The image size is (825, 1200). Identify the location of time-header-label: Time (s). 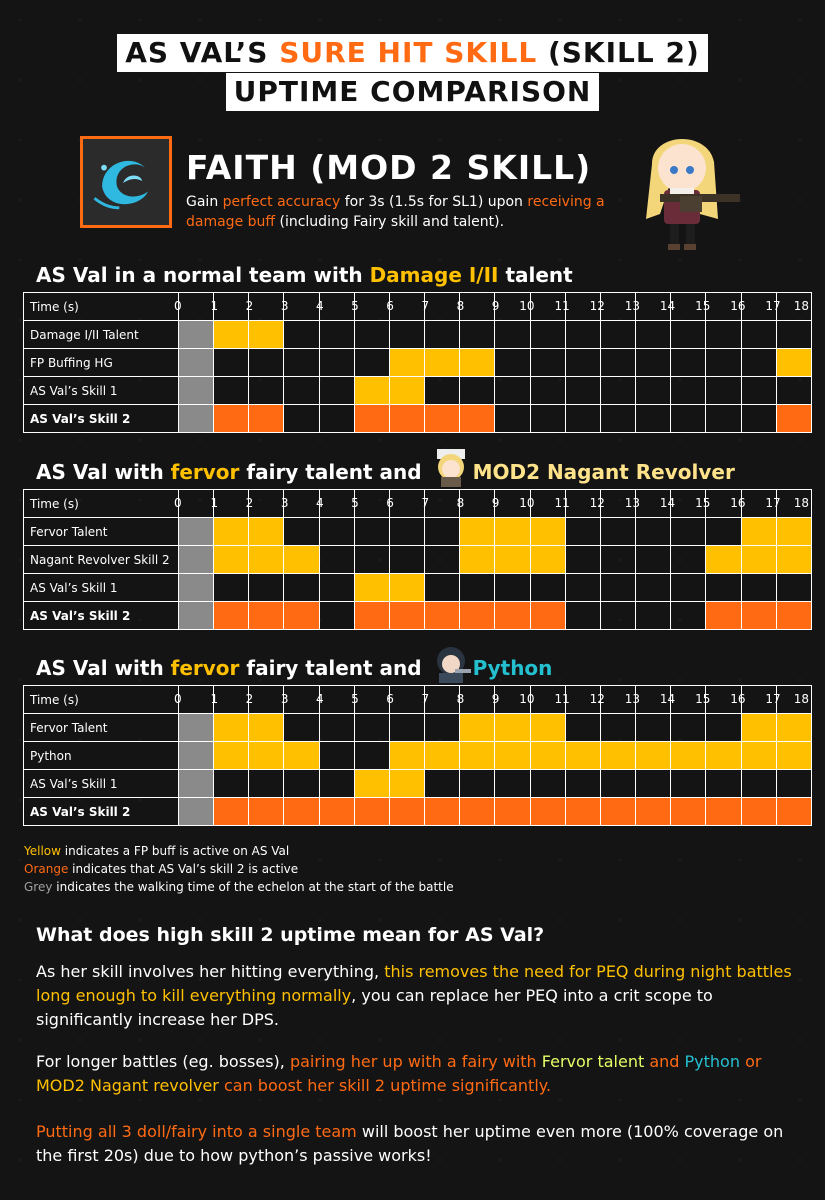
(101, 699).